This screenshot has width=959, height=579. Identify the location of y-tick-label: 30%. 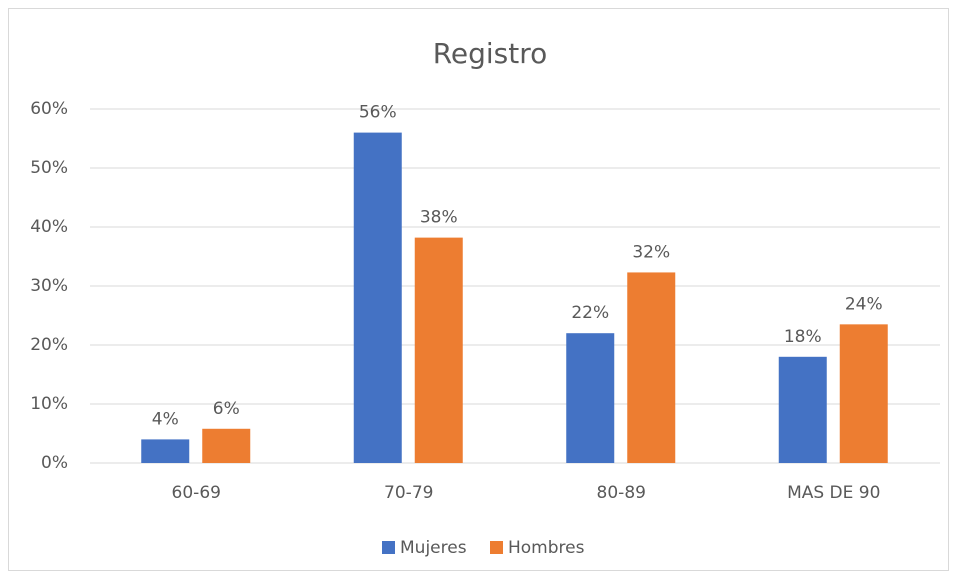
(49, 286).